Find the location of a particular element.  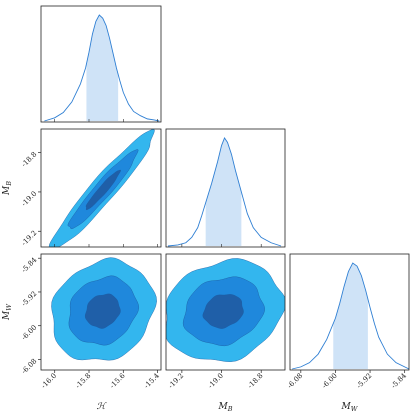

x-tick-label: -15.8 is located at coordinates (83, 381).